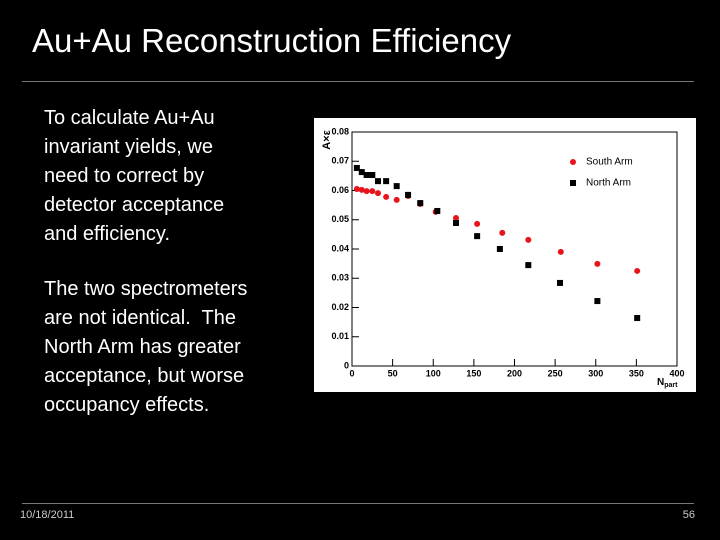 The height and width of the screenshot is (540, 720). What do you see at coordinates (595, 373) in the screenshot?
I see `x-tick-label: 300` at bounding box center [595, 373].